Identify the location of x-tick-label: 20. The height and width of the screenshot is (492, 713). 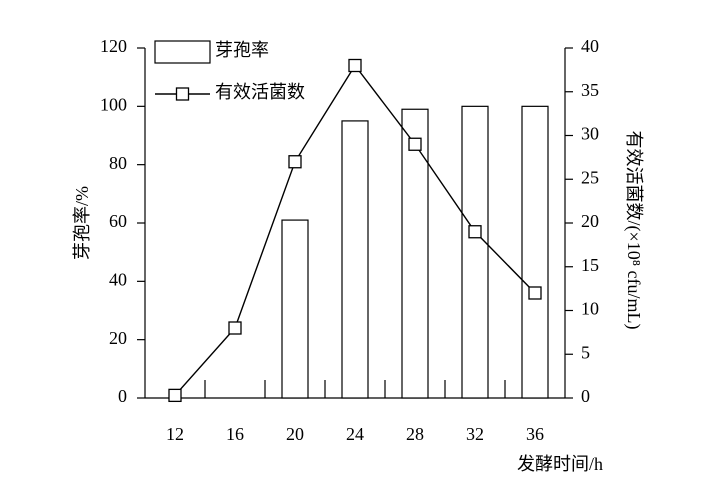
(295, 434).